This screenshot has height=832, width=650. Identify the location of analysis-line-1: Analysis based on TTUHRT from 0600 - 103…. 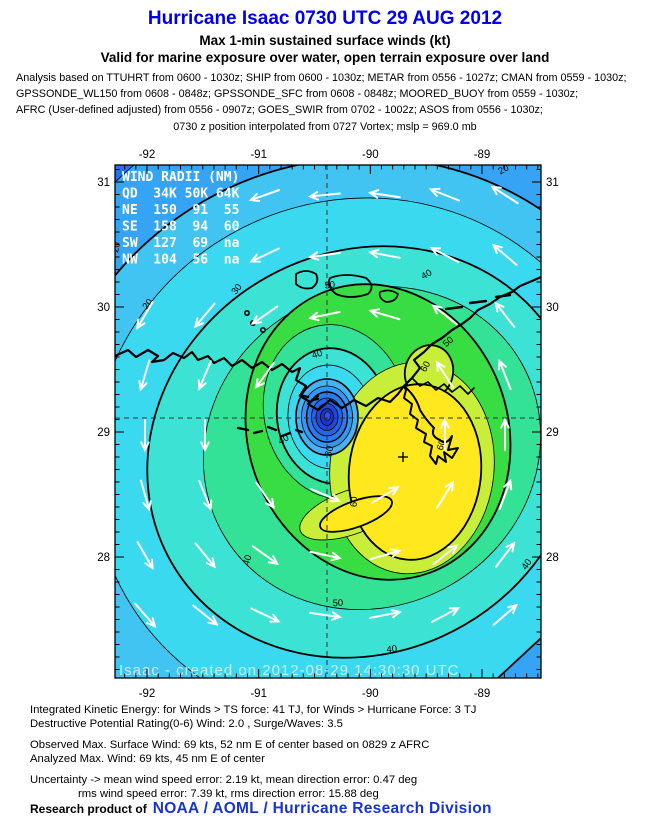
(321, 78).